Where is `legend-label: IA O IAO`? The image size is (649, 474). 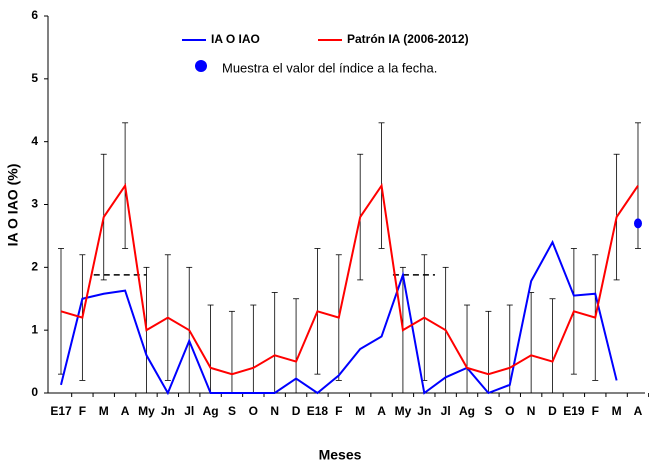 legend-label: IA O IAO is located at coordinates (235, 39).